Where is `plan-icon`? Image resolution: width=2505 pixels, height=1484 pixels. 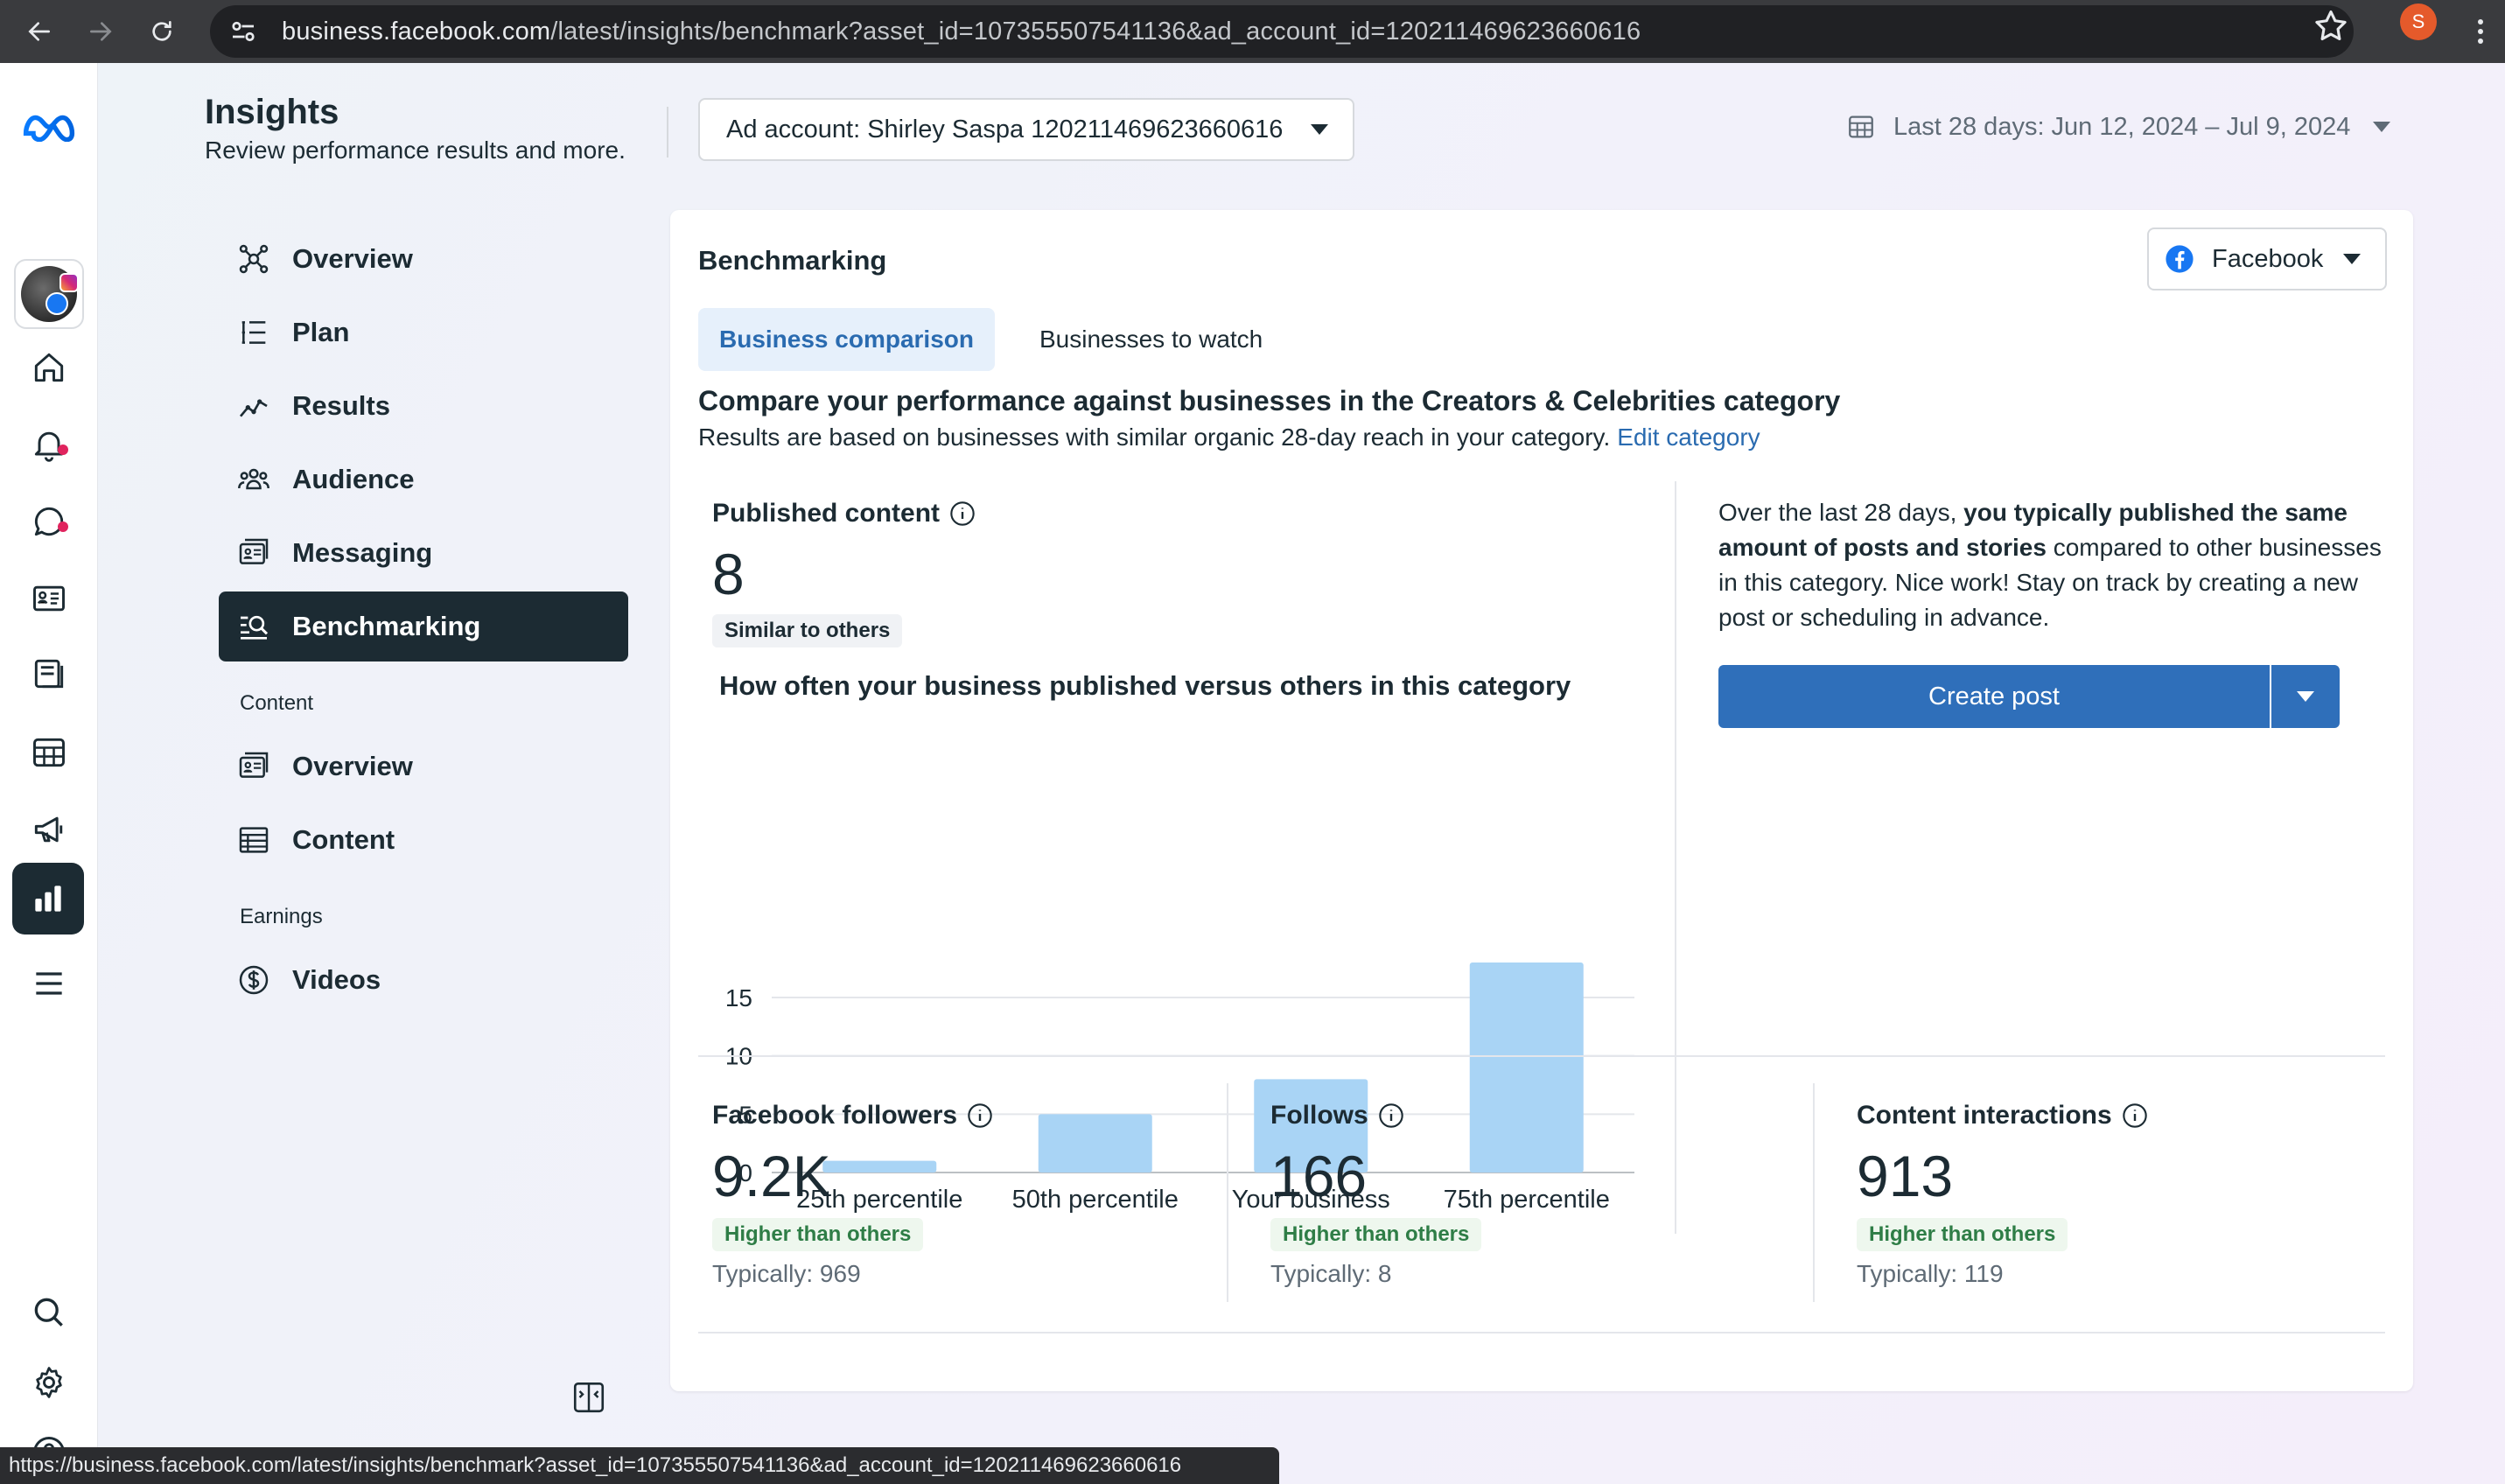 plan-icon is located at coordinates (253, 332).